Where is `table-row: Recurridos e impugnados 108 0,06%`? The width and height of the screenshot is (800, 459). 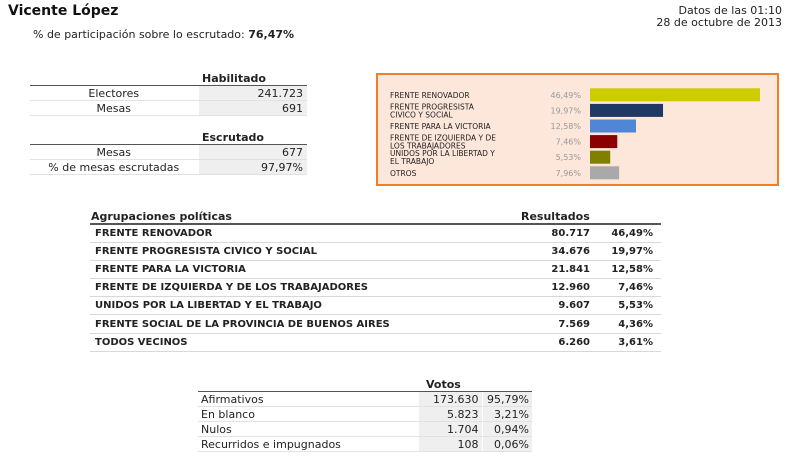
table-row: Recurridos e impugnados 108 0,06% is located at coordinates (365, 444).